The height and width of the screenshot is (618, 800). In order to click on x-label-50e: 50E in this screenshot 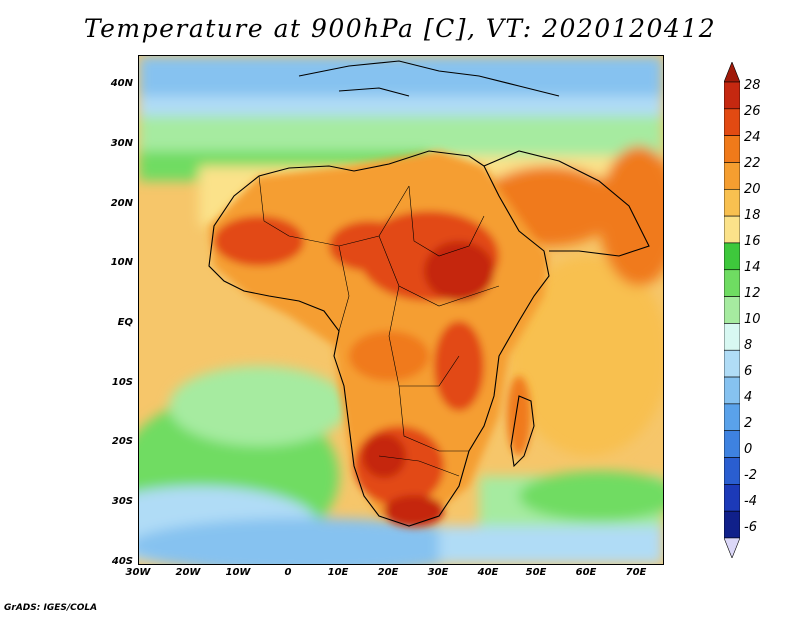, I will do `click(536, 572)`.